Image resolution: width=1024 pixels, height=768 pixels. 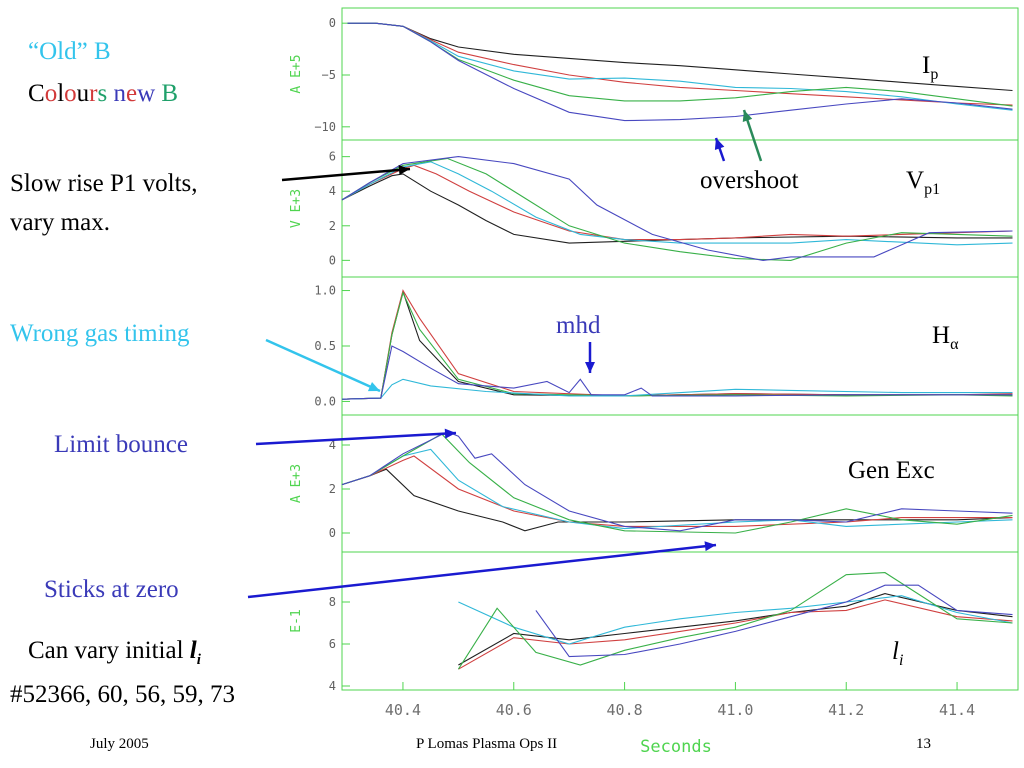 I want to click on sticks-at-zero-label: Sticks at zero, so click(x=111, y=589).